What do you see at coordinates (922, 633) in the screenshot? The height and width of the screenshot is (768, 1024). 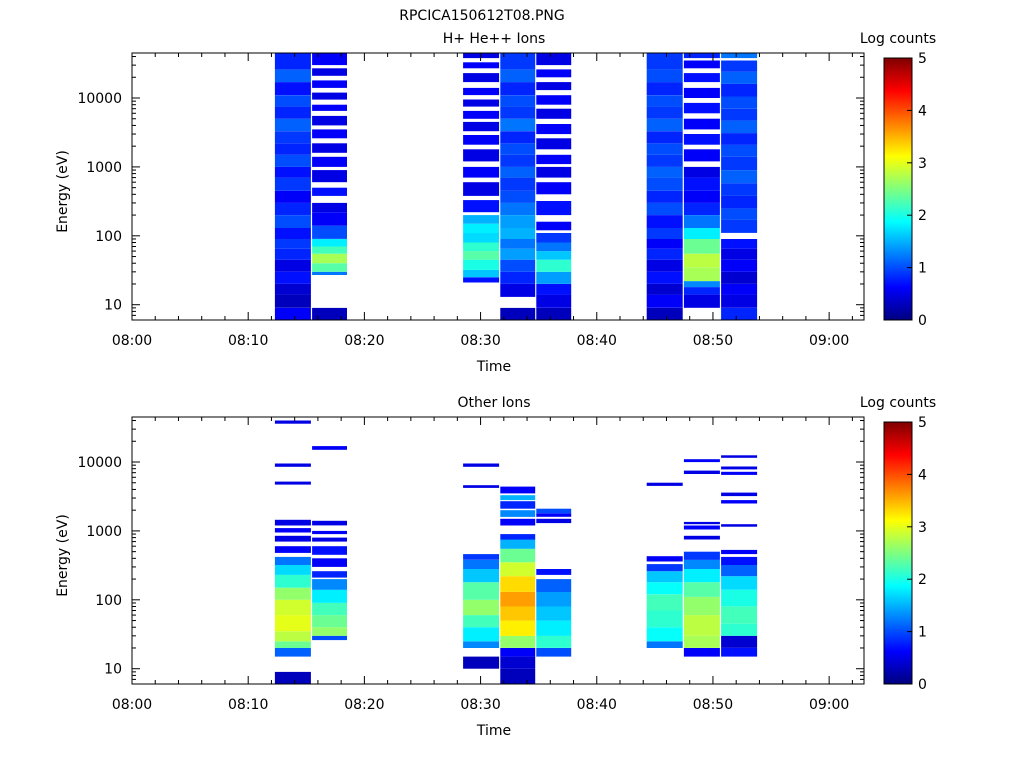 I see `colorbar-tick-label: 1` at bounding box center [922, 633].